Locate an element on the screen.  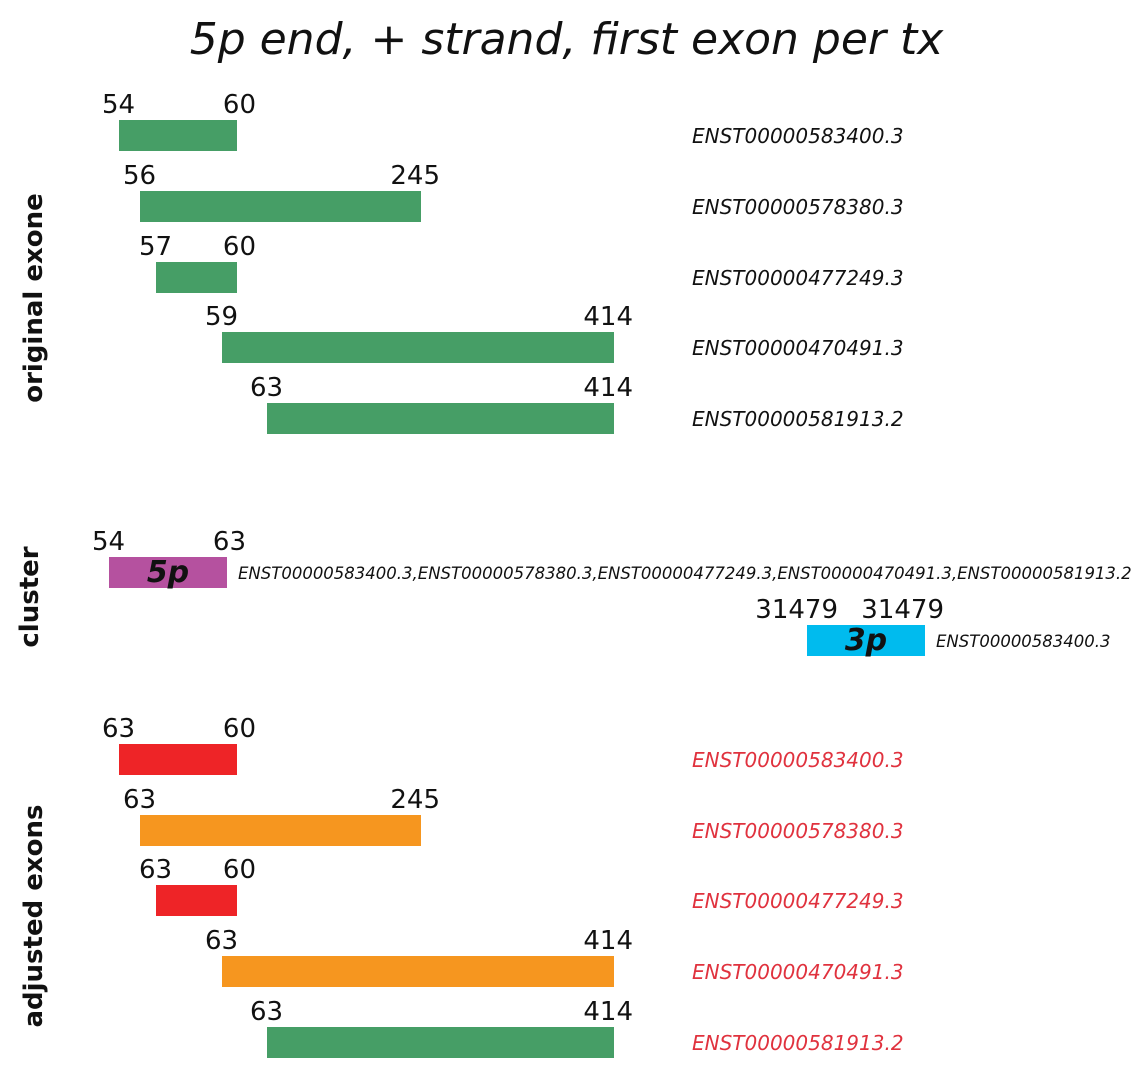
original-transcript-id: ENST00000581913.2 is located at coordinates (798, 419).